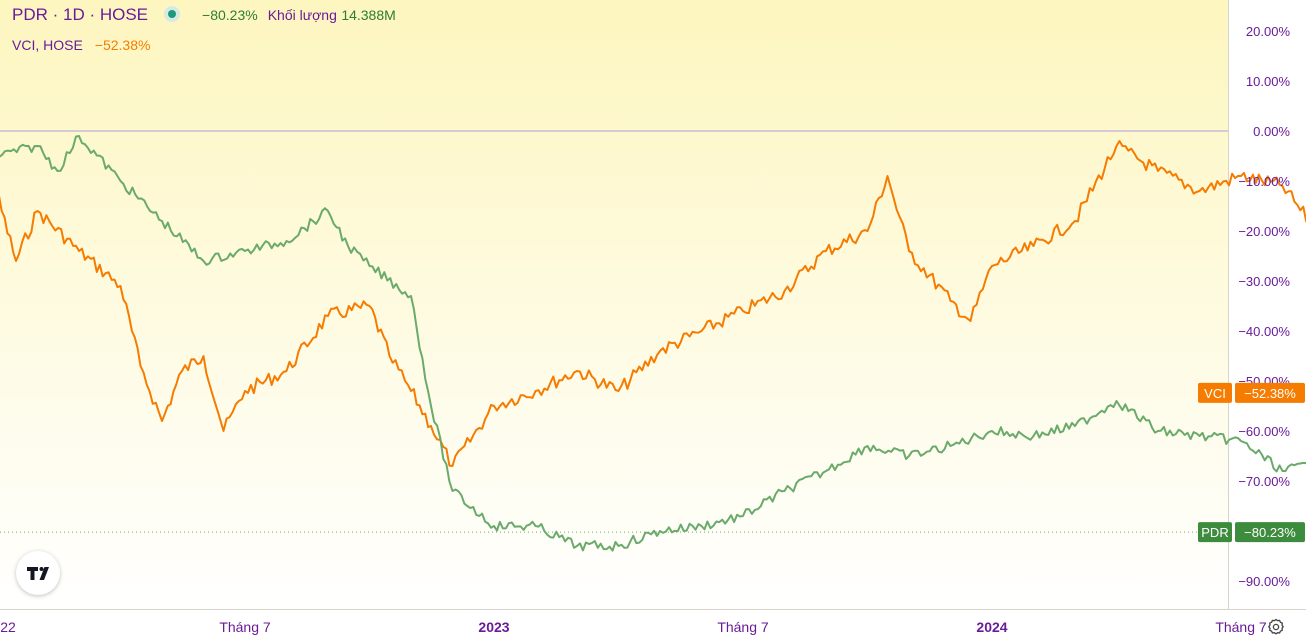 Image resolution: width=1306 pixels, height=642 pixels. Describe the element at coordinates (1268, 31) in the screenshot. I see `y-tick-label: 20.00%` at that location.